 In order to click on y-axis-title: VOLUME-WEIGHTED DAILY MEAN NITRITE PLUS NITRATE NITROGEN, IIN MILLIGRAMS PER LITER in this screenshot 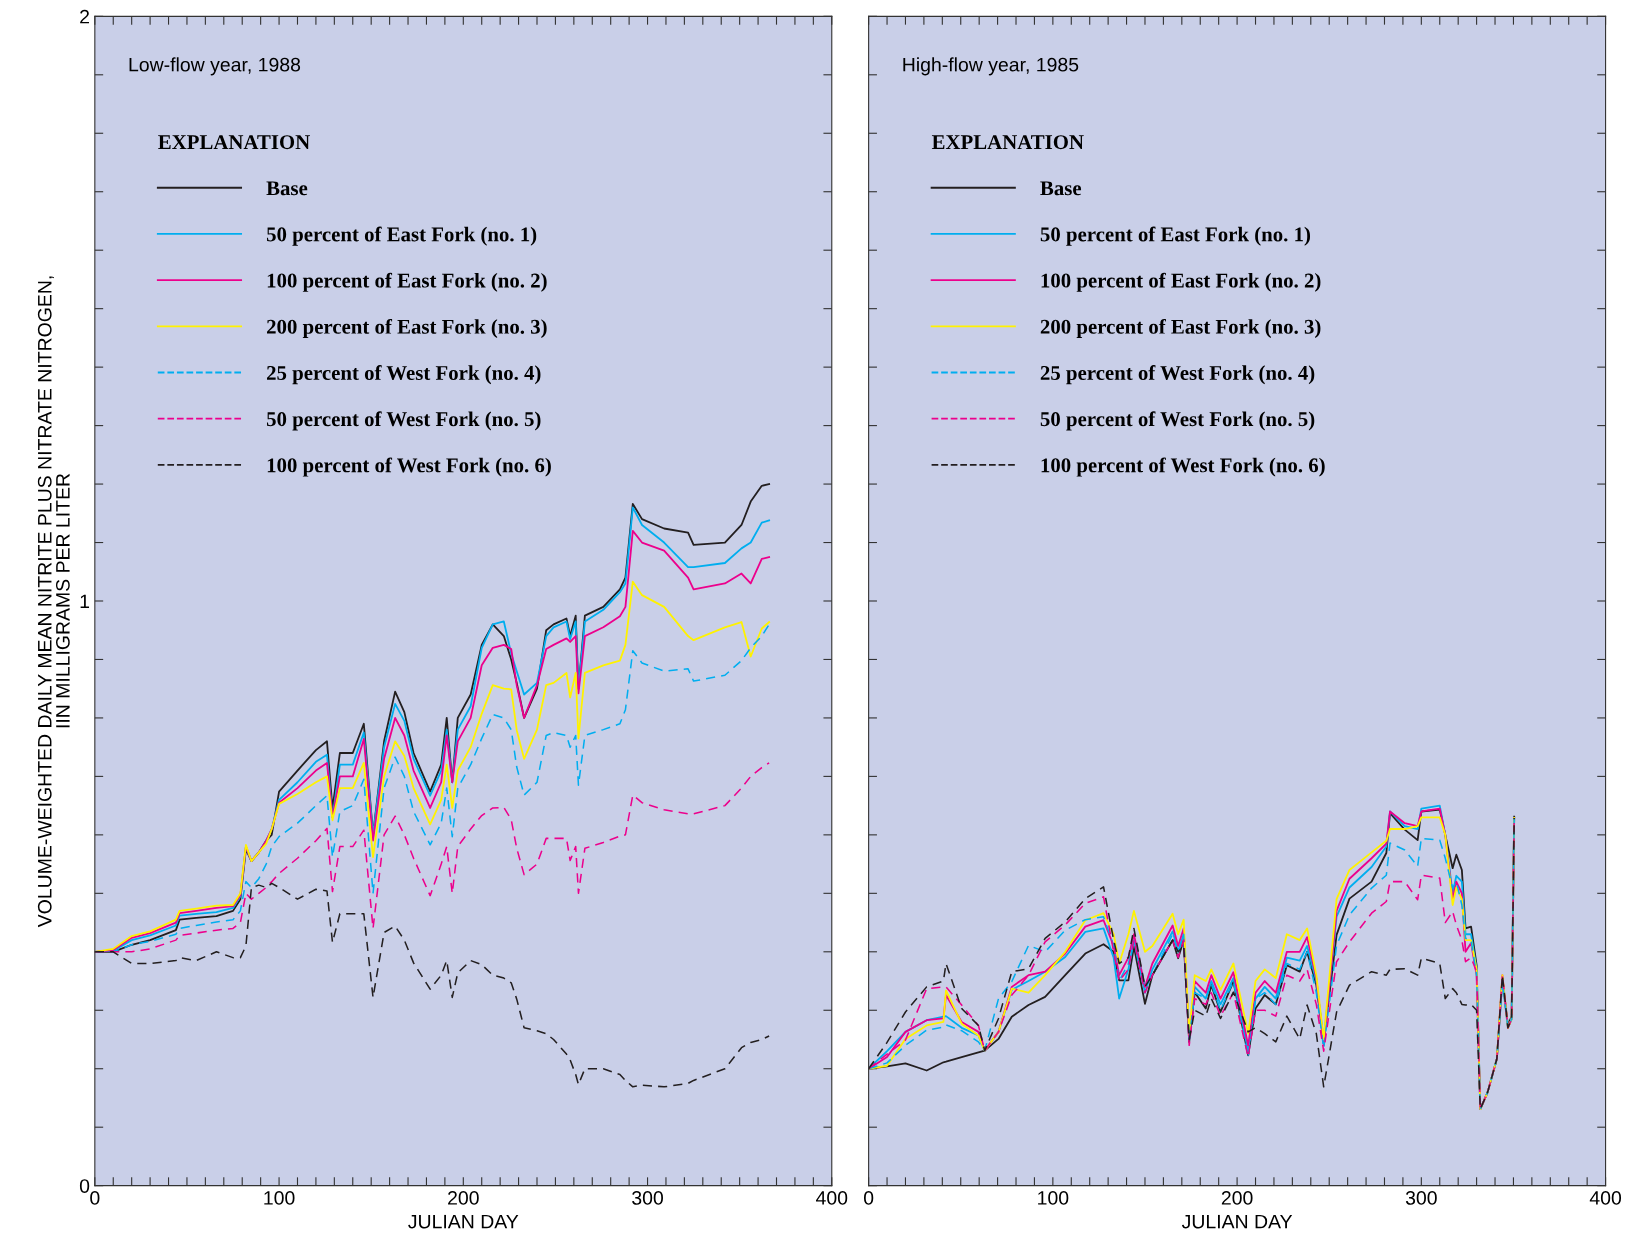, I will do `click(53, 602)`.